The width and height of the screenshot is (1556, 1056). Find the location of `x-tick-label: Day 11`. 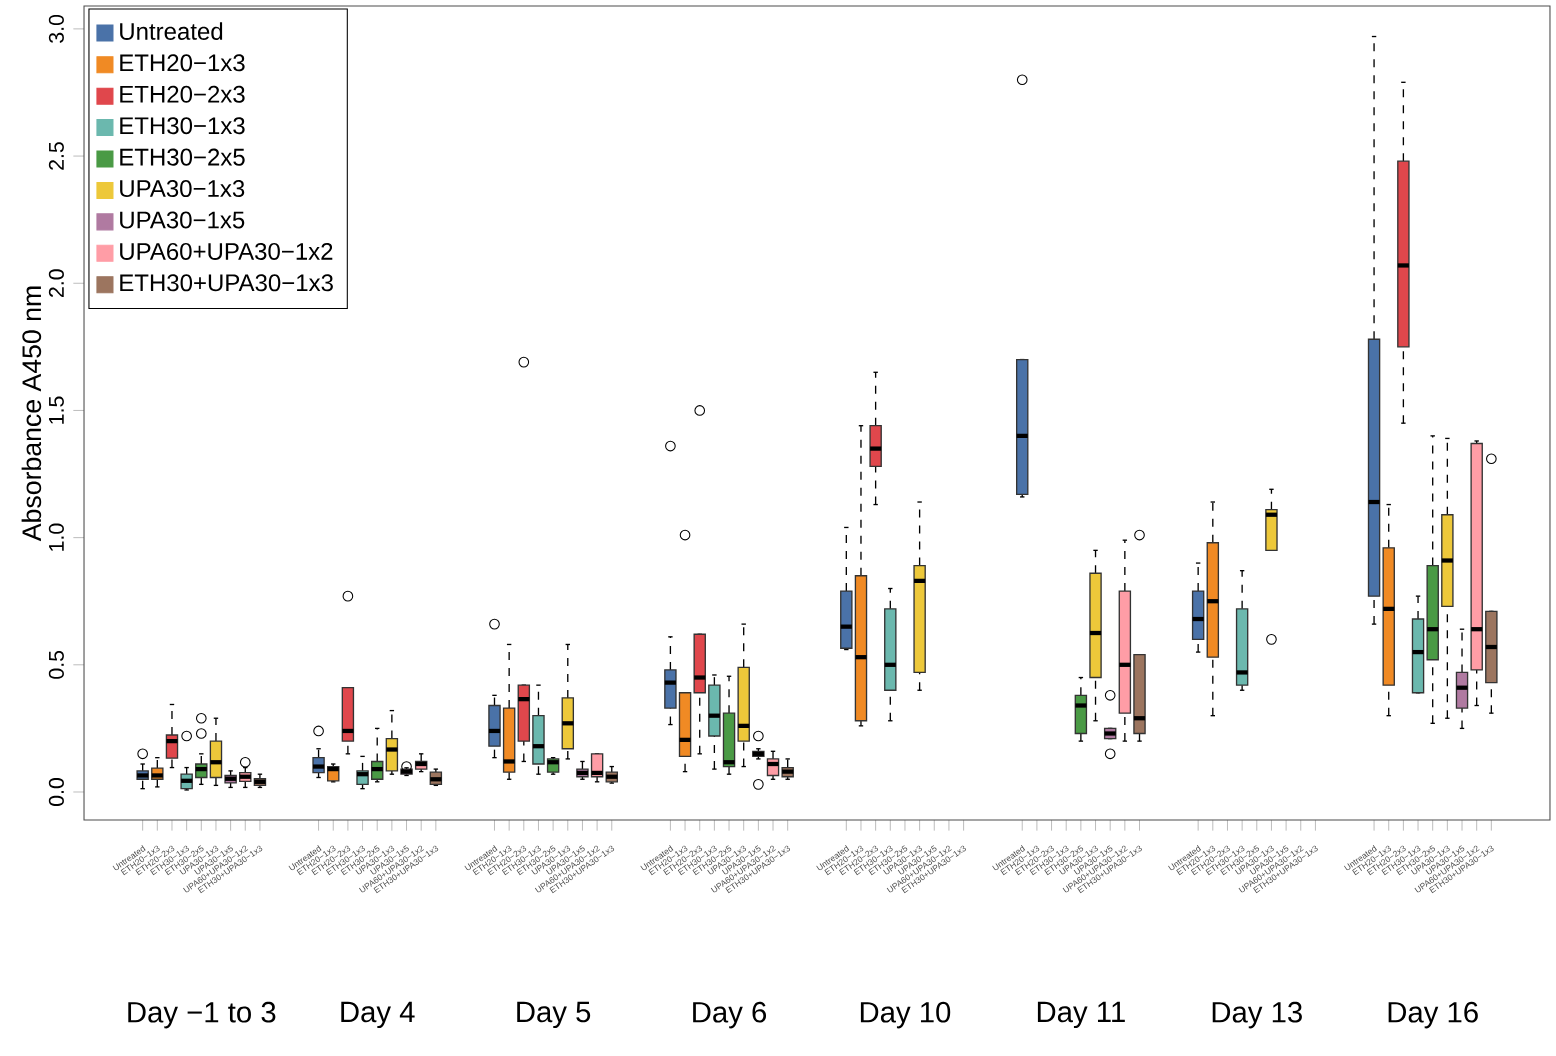

x-tick-label: Day 11 is located at coordinates (1081, 1015).